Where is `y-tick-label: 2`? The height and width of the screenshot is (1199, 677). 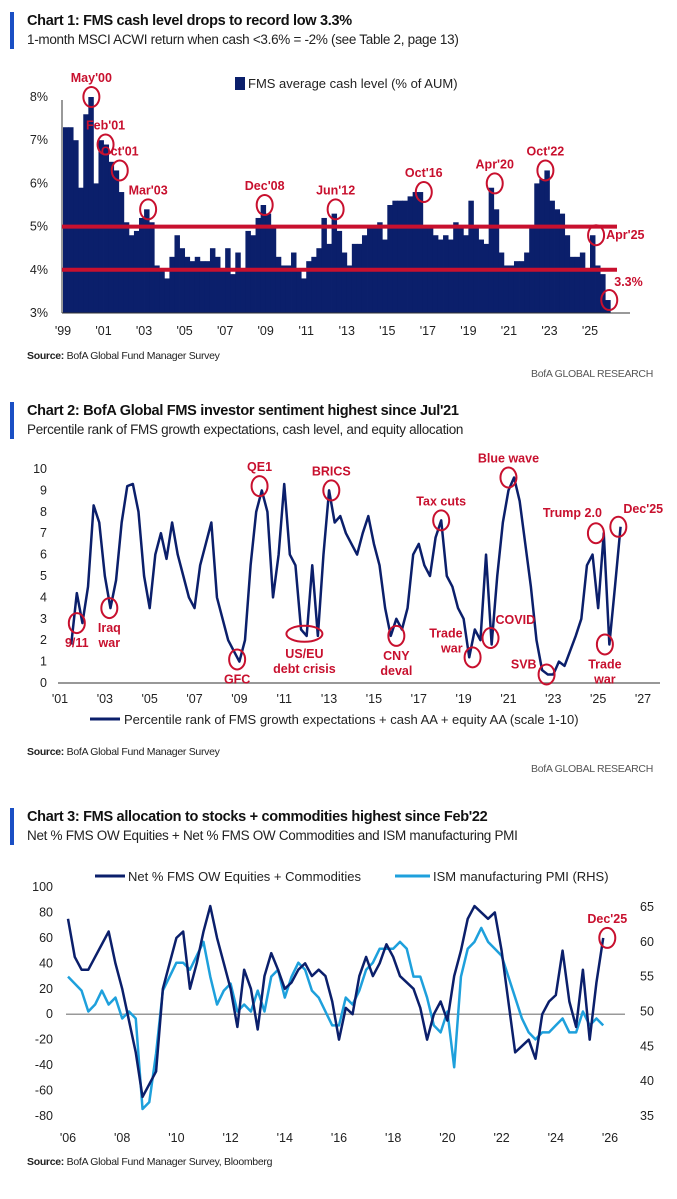 y-tick-label: 2 is located at coordinates (43, 640).